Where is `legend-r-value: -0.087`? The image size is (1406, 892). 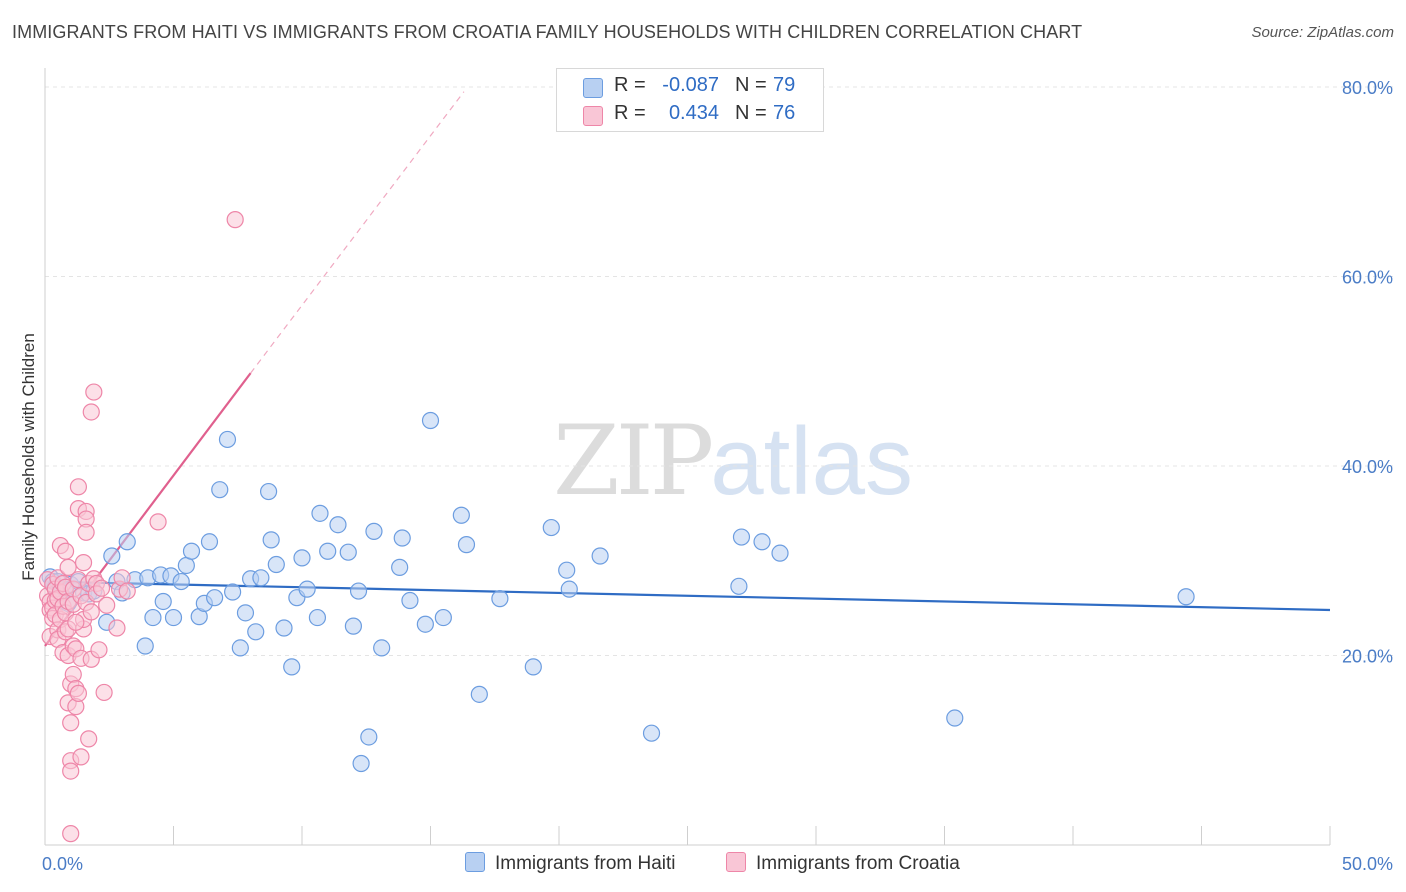
legend-r-value: -0.087 is located at coordinates (690, 85).